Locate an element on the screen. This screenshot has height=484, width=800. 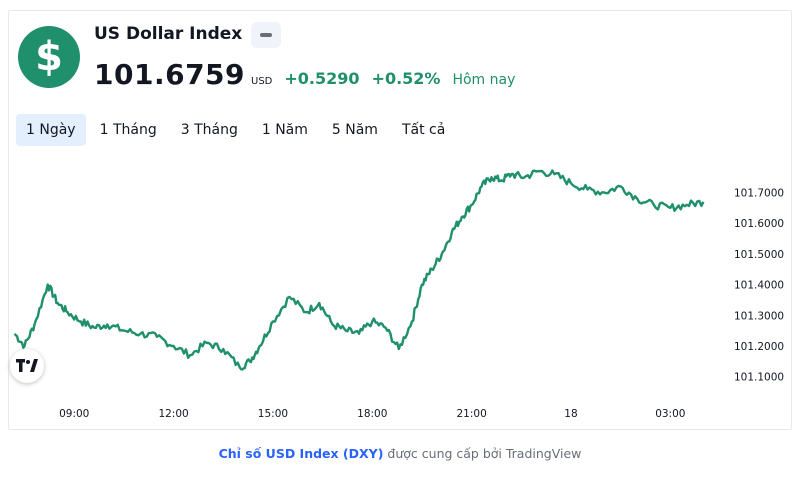
range-tab: 1 Ngày is located at coordinates (51, 130).